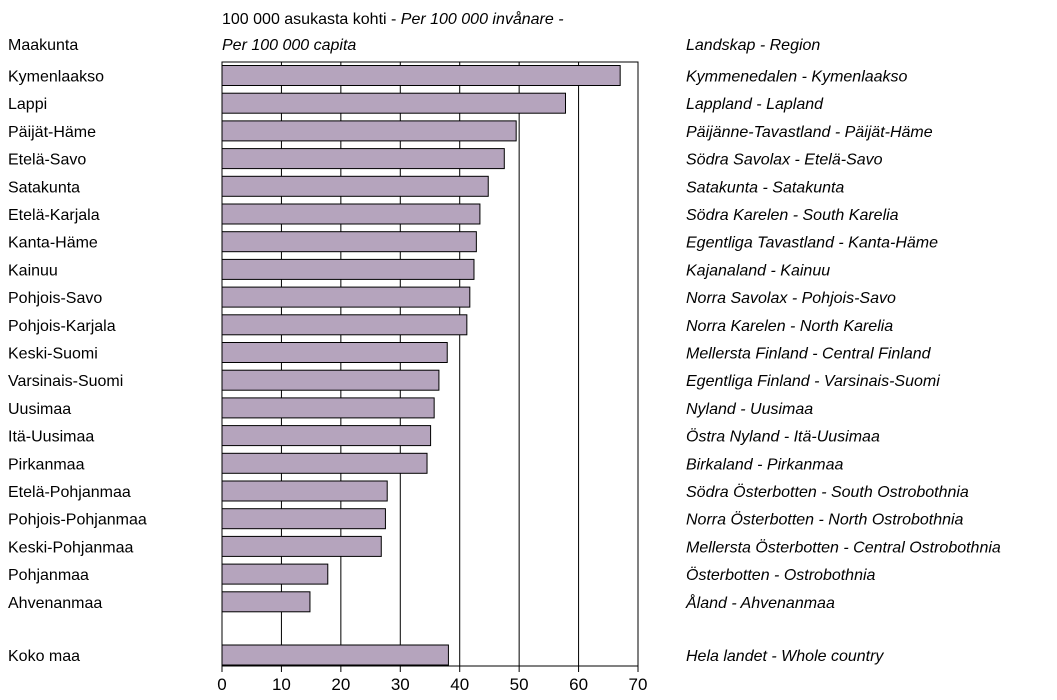 Image resolution: width=1057 pixels, height=700 pixels. I want to click on category-label: Kanta-Häme, so click(53, 243).